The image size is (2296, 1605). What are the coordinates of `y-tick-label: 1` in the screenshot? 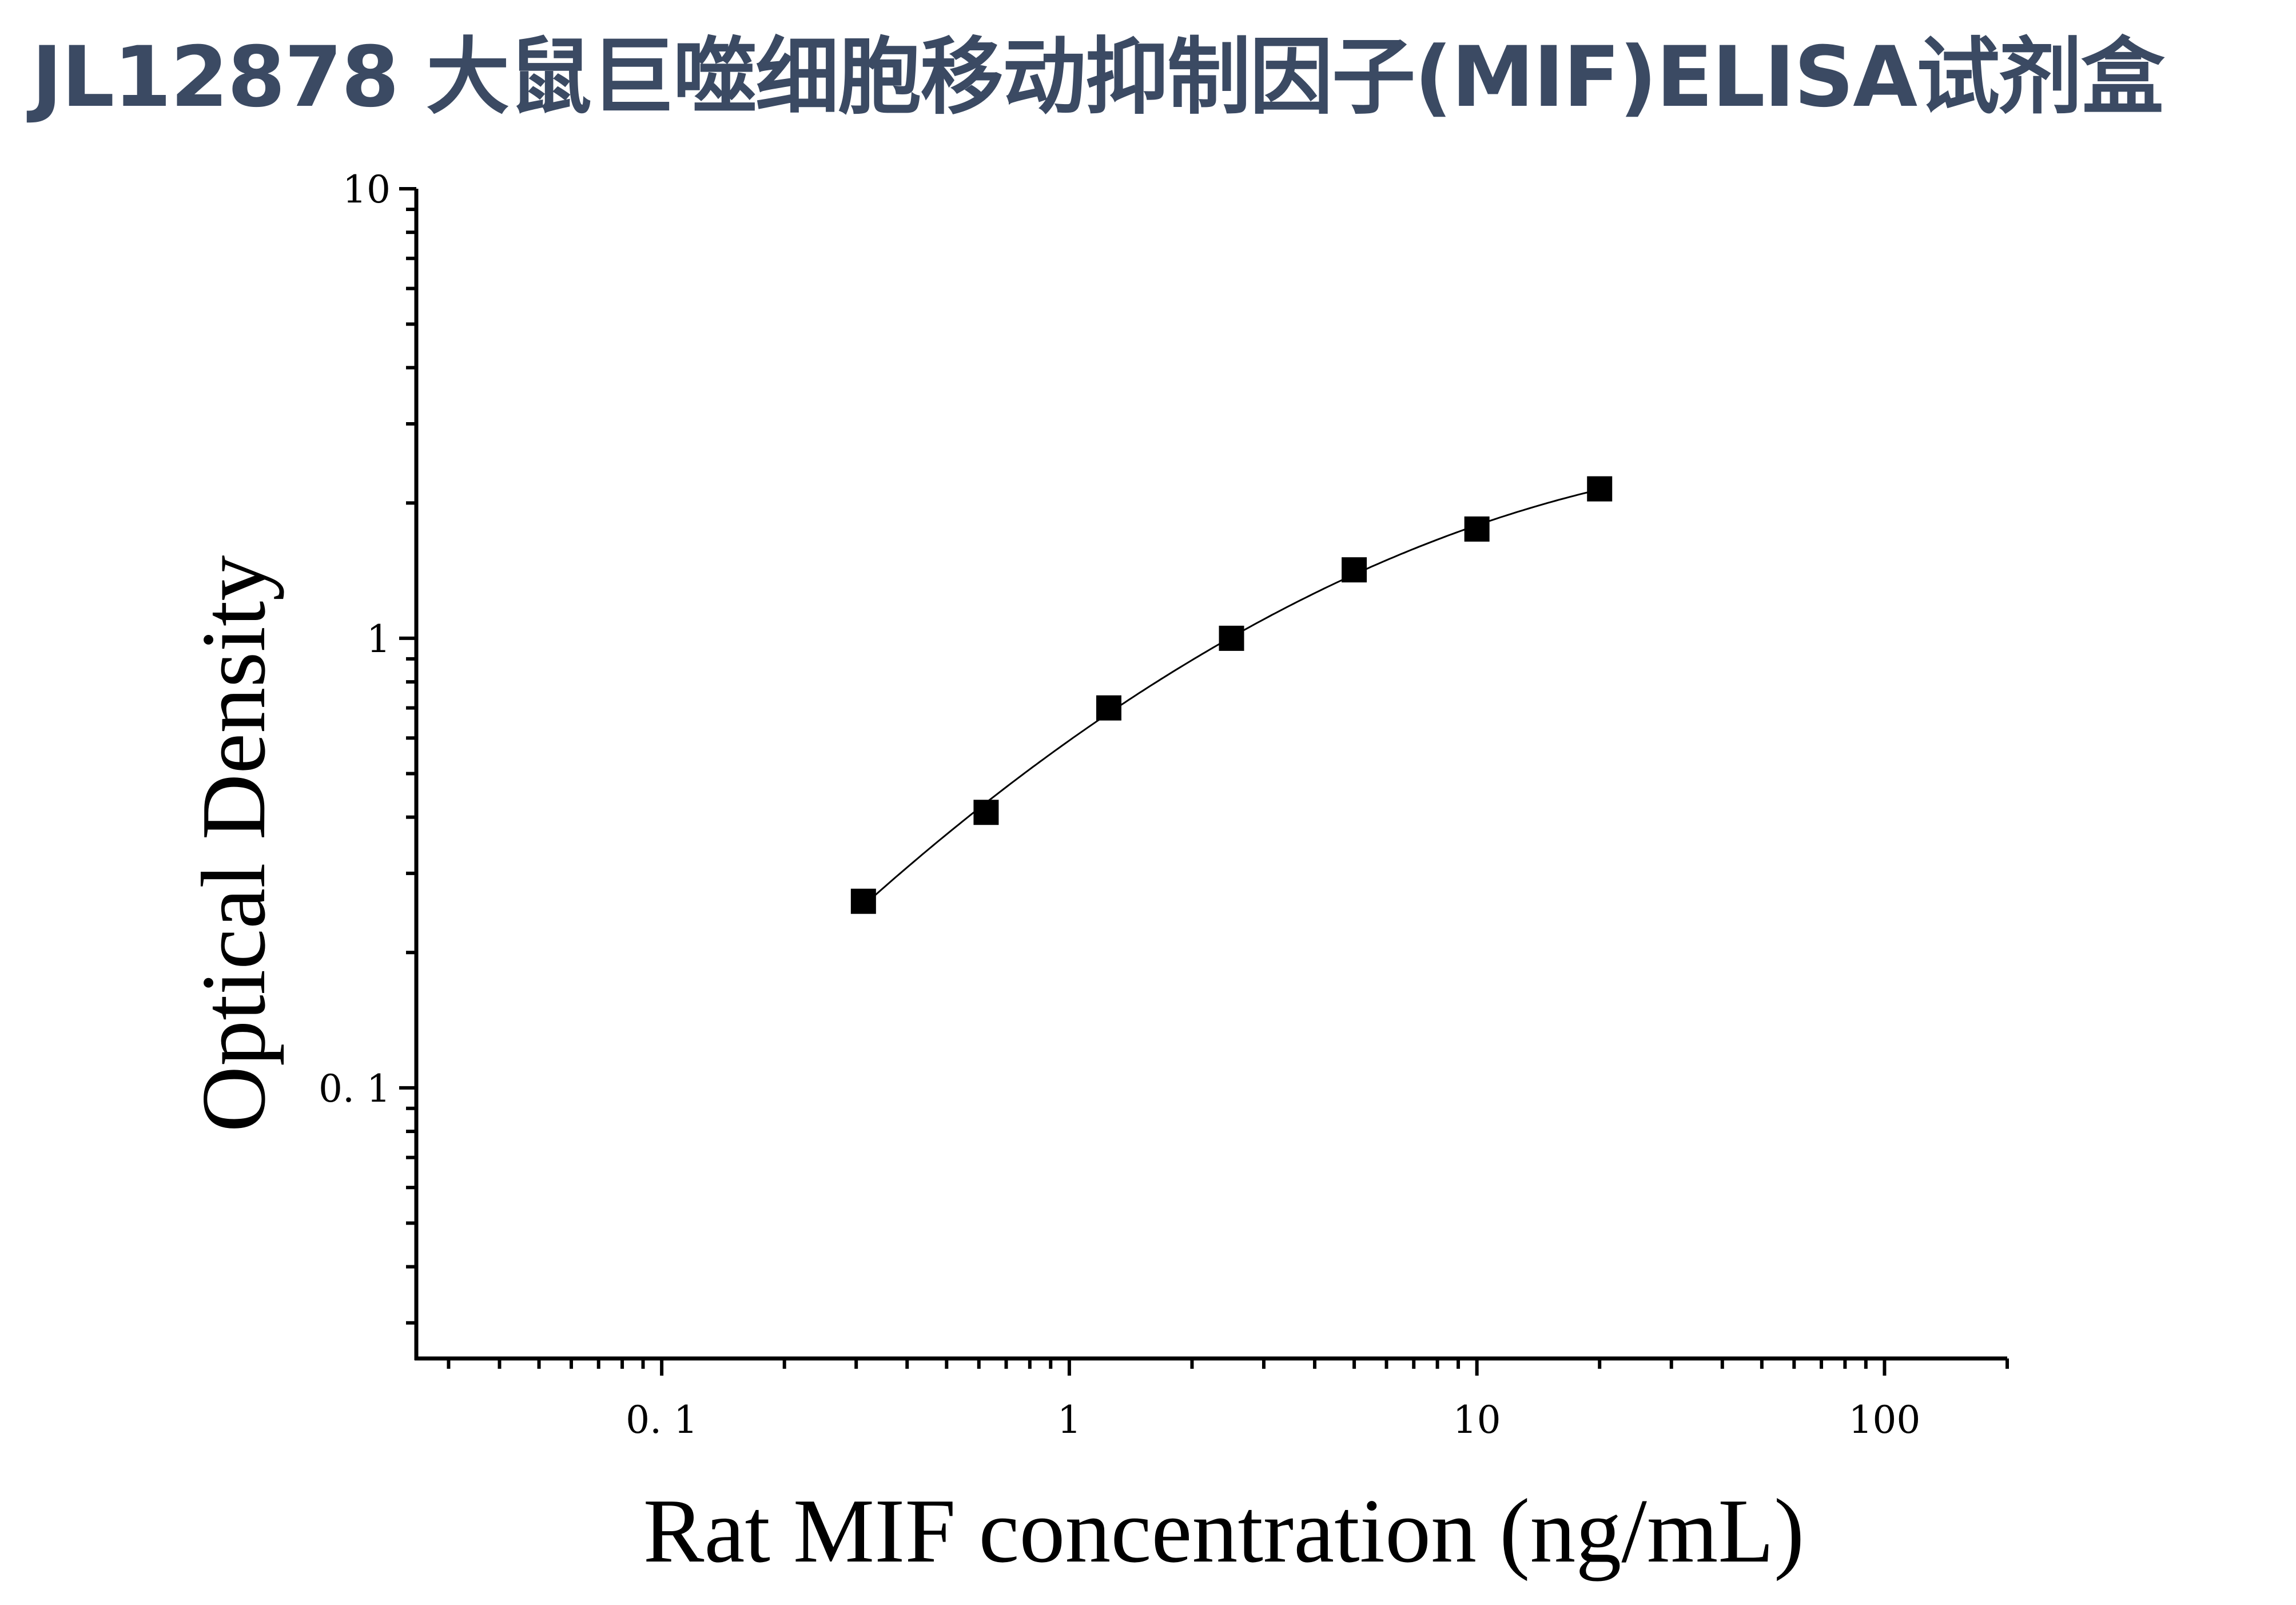 It's located at (379, 639).